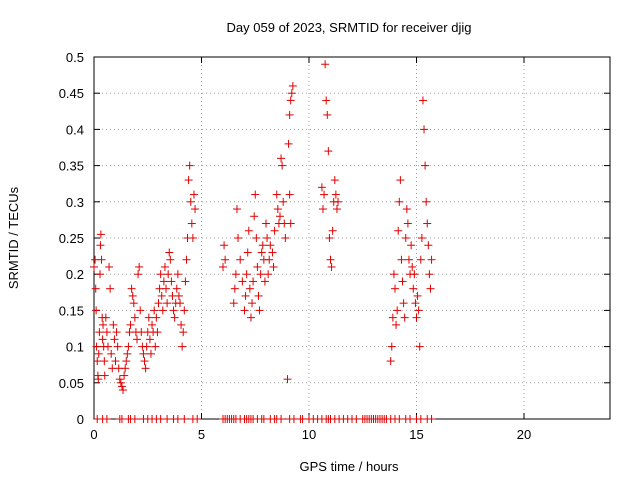 This screenshot has width=640, height=480. I want to click on y-tick-label: 0.25, so click(71, 238).